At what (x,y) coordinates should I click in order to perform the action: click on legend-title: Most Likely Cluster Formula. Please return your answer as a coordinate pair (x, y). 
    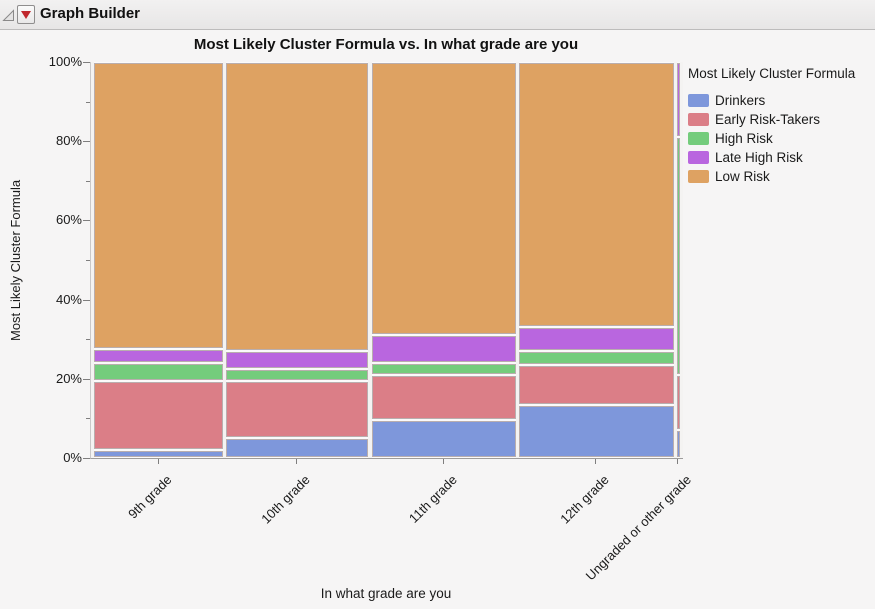
    Looking at the image, I should click on (772, 73).